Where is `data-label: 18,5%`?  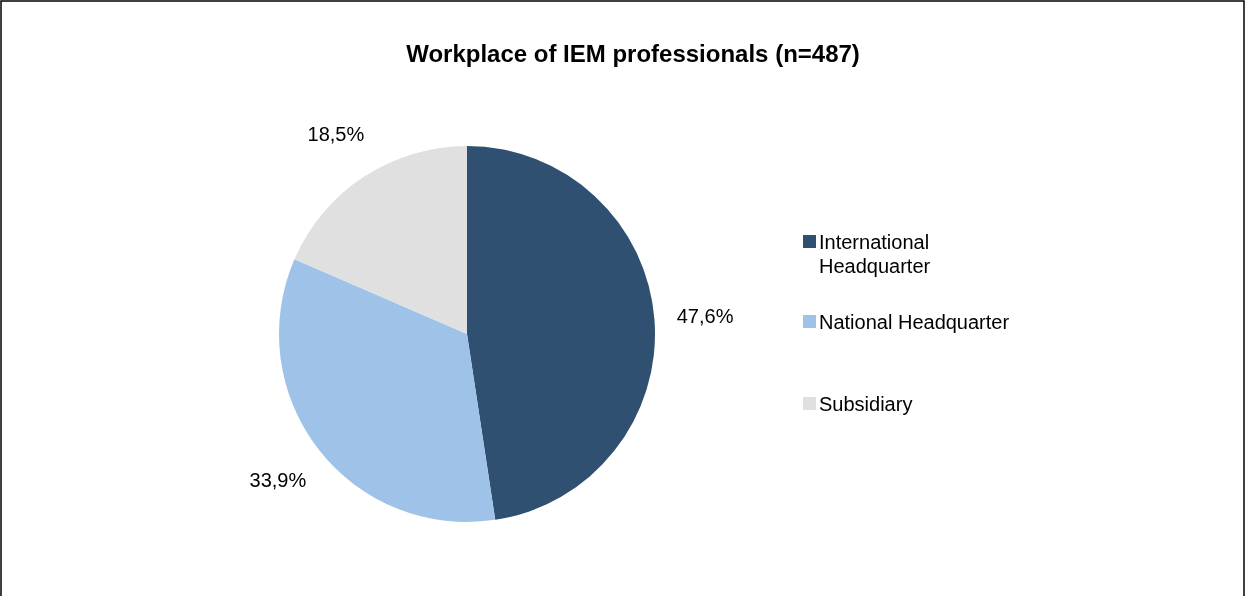
data-label: 18,5% is located at coordinates (336, 134).